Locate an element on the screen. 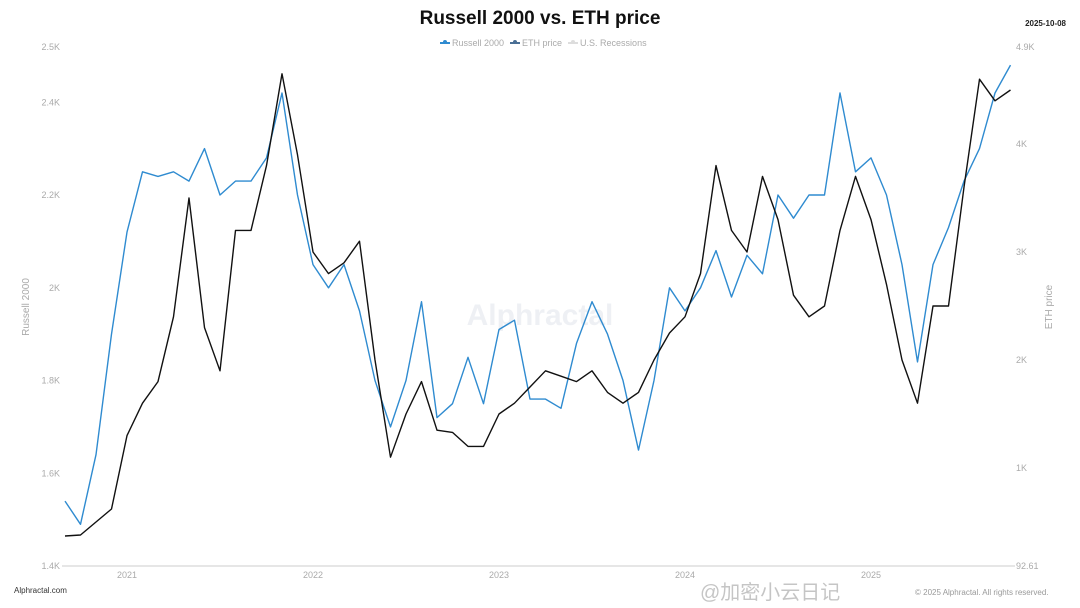 Image resolution: width=1080 pixels, height=608 pixels. y-left-tick-label: 1.4K is located at coordinates (50, 566).